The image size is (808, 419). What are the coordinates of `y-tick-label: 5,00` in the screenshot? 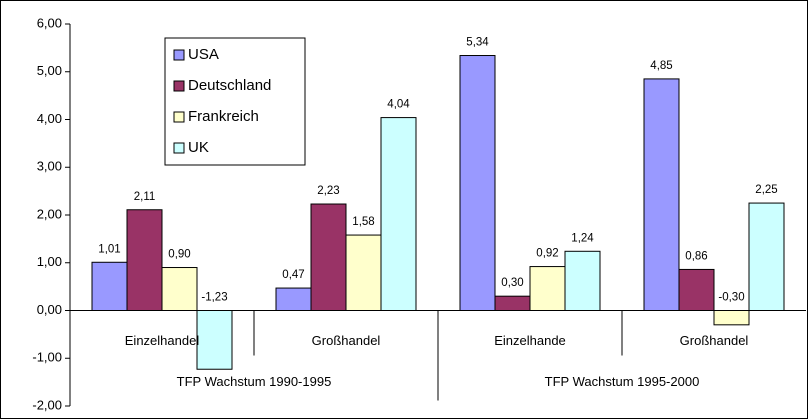 It's located at (49, 70).